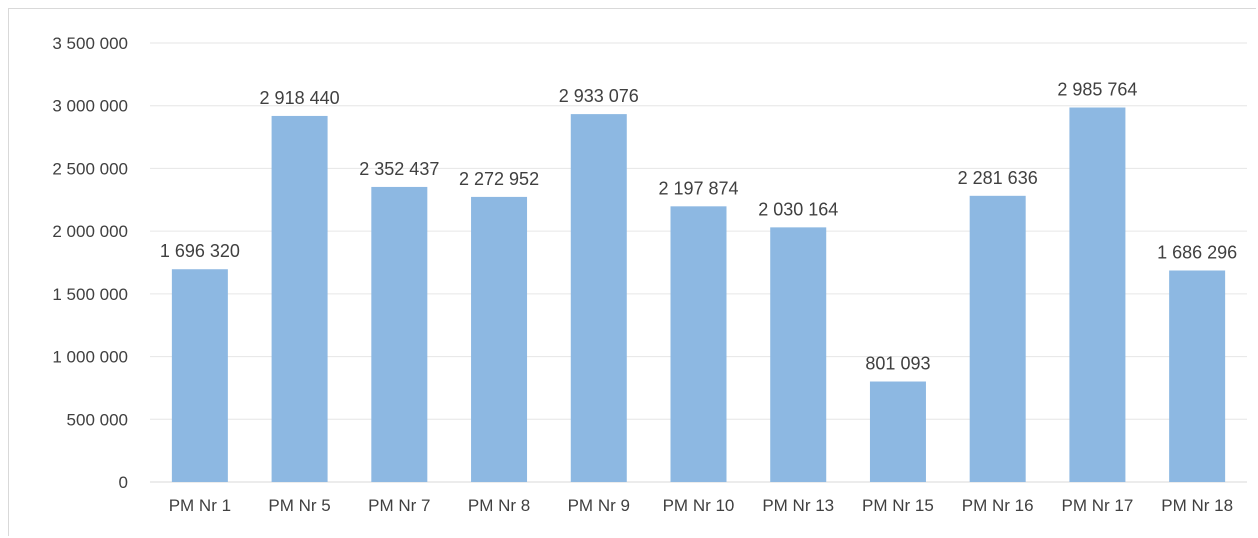  Describe the element at coordinates (499, 505) in the screenshot. I see `x-tick-label: PM Nr 8` at that location.